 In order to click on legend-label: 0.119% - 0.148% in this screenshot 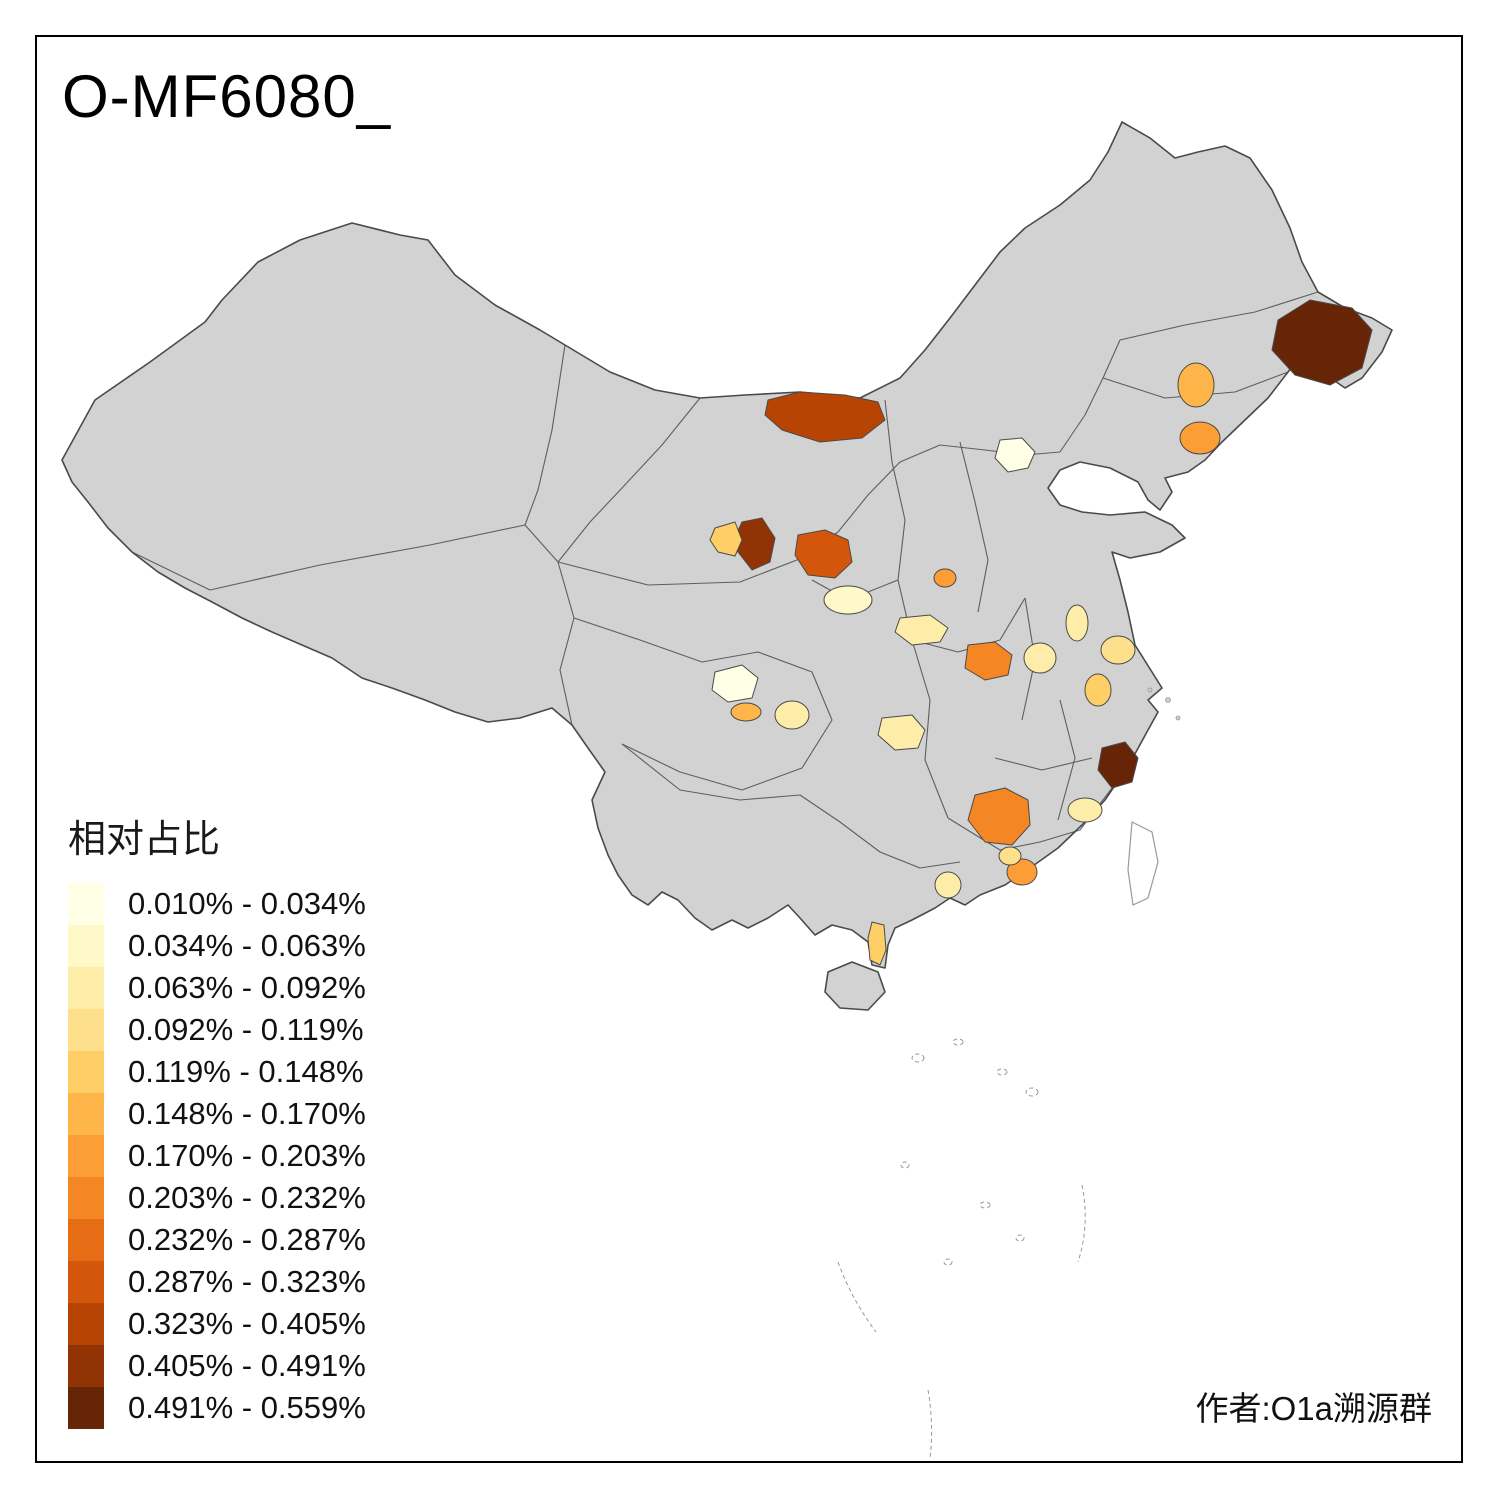, I will do `click(246, 1071)`.